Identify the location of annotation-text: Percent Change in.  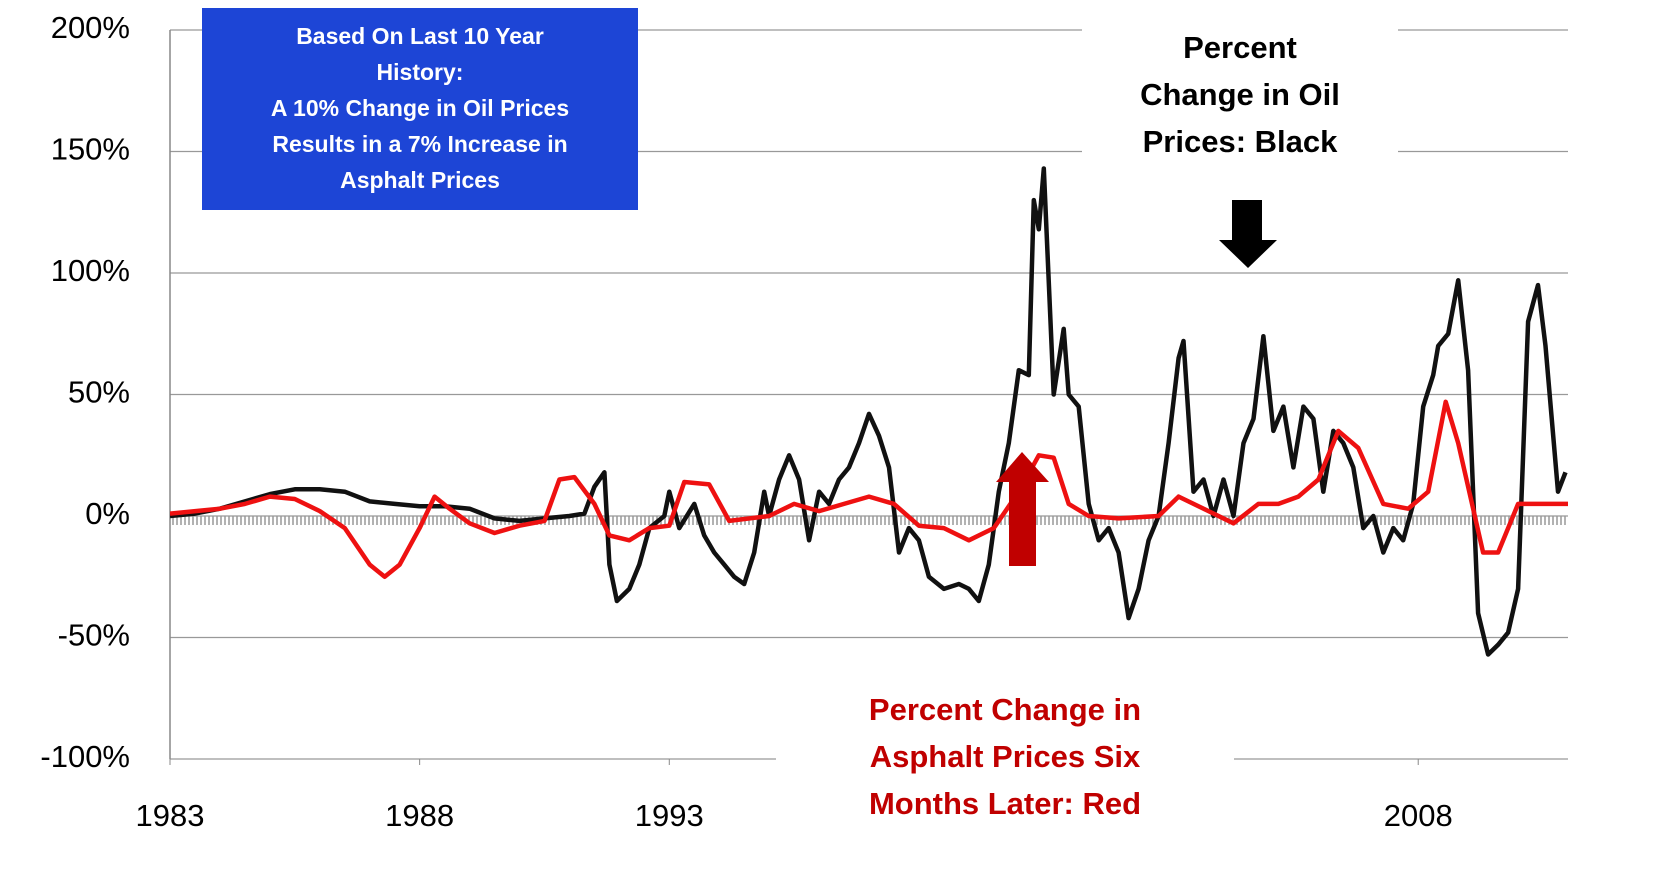
(1005, 709).